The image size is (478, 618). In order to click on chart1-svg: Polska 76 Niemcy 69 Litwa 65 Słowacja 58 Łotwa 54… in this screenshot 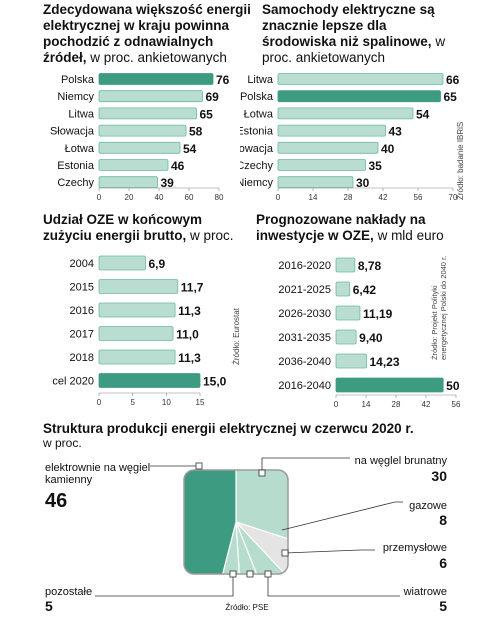, I will do `click(140, 137)`.